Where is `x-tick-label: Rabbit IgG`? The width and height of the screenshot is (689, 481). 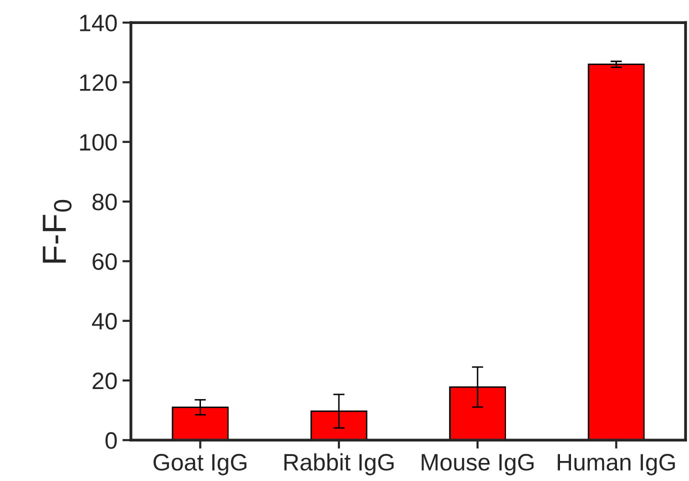
x-tick-label: Rabbit IgG is located at coordinates (339, 464).